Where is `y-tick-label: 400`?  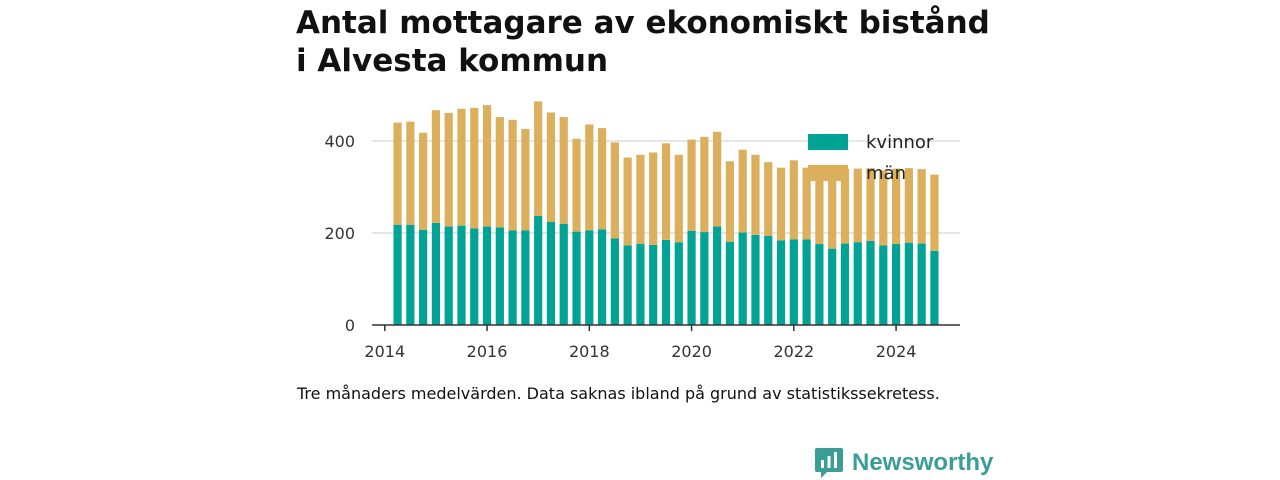 y-tick-label: 400 is located at coordinates (339, 141).